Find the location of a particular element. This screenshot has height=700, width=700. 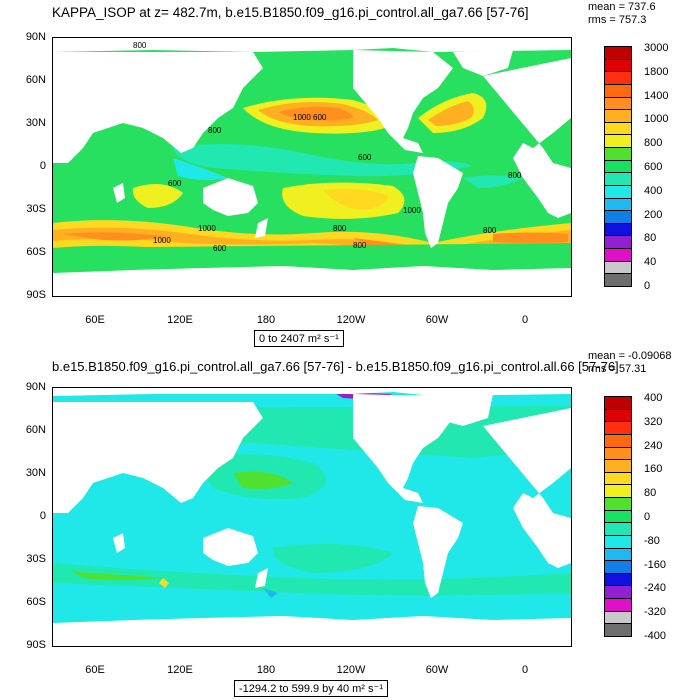

top-ytick-60s: 60S is located at coordinates (36, 252).